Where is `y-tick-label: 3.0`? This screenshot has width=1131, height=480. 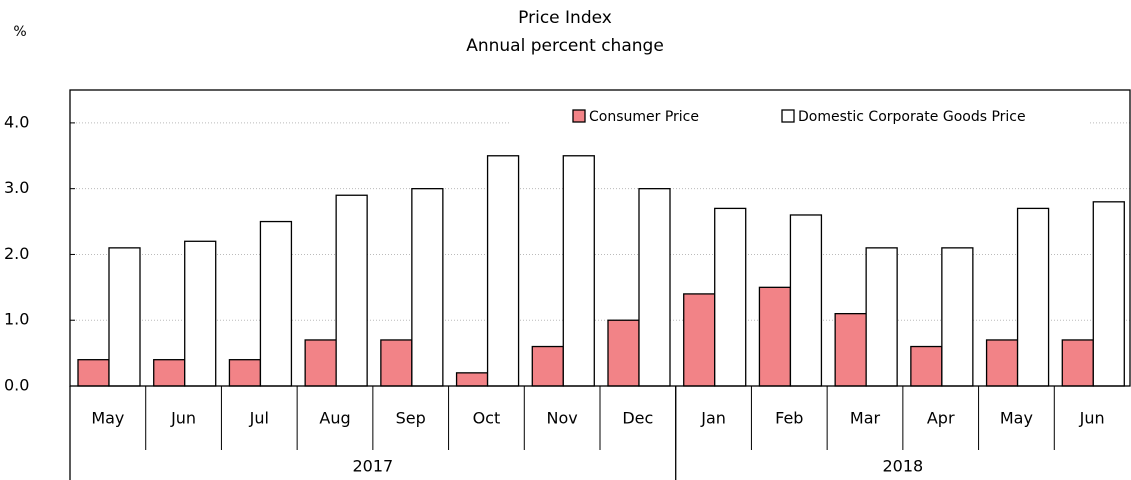
y-tick-label: 3.0 is located at coordinates (16, 187).